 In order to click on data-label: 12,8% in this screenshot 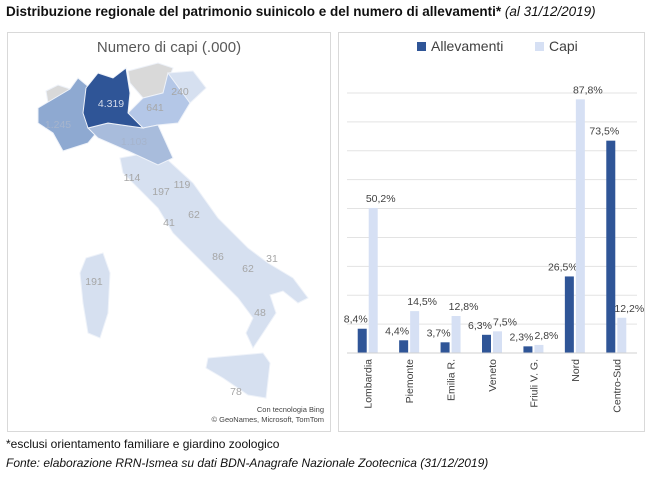, I will do `click(464, 307)`.